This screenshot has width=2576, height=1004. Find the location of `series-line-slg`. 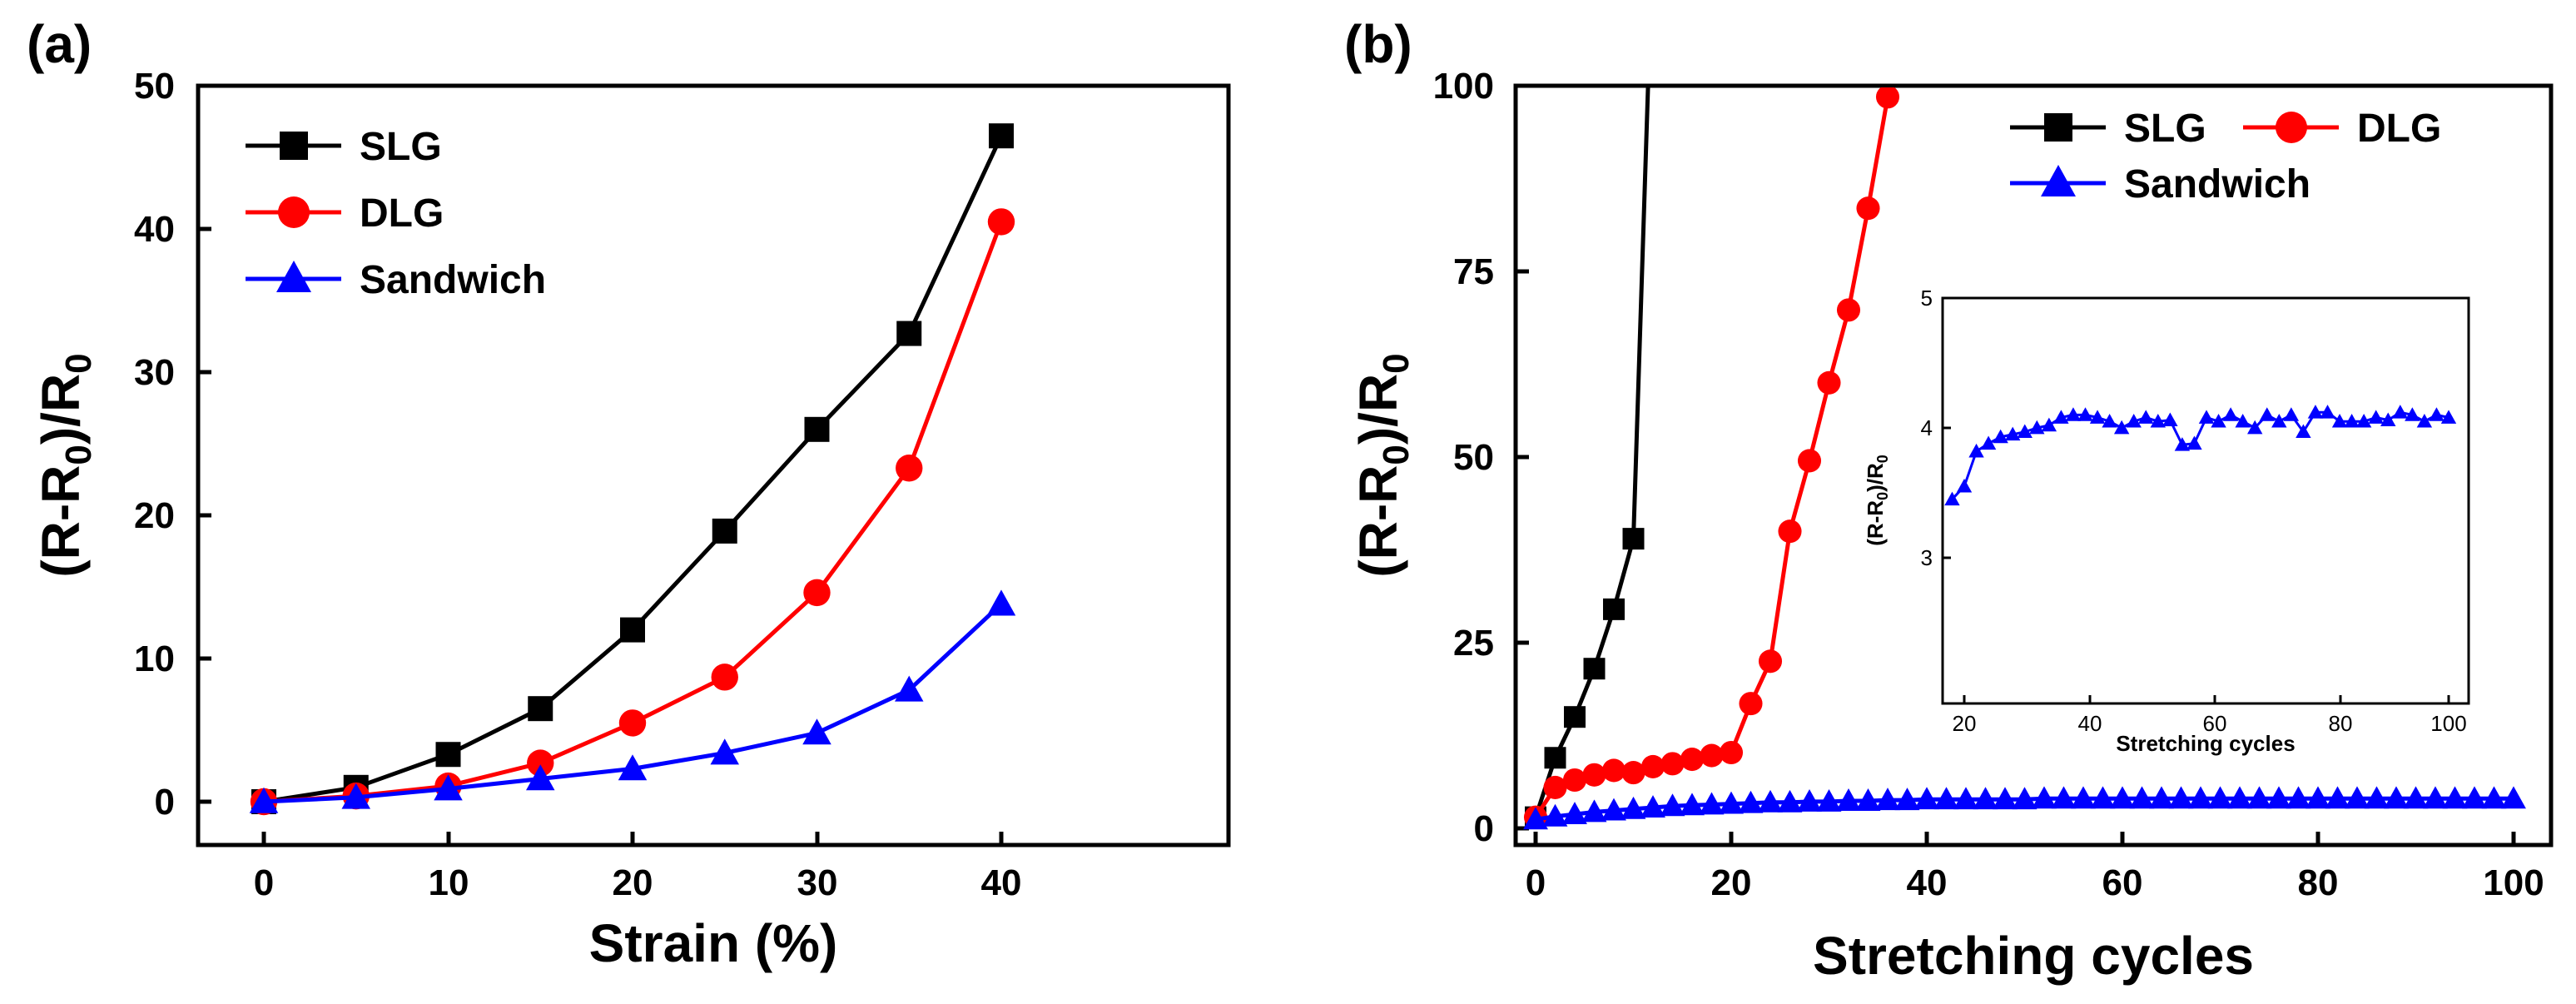

series-line-slg is located at coordinates (1591, 452).